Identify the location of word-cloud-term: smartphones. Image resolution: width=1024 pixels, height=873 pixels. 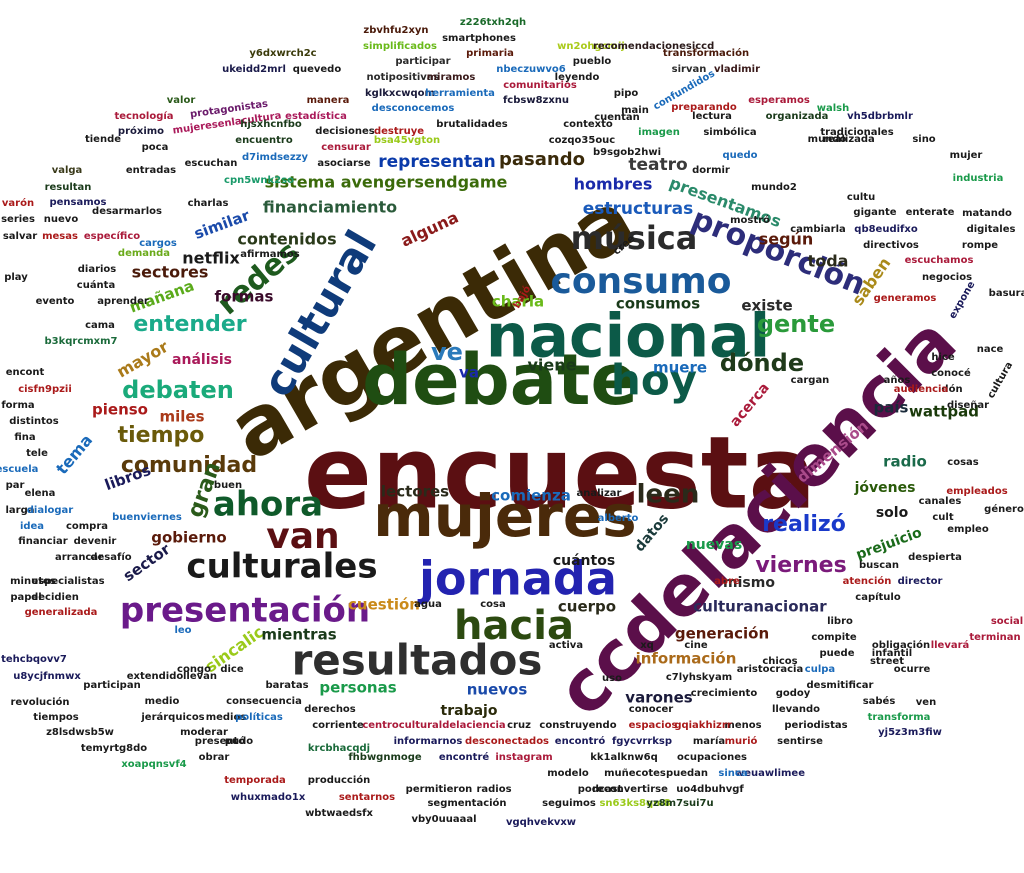
(479, 38).